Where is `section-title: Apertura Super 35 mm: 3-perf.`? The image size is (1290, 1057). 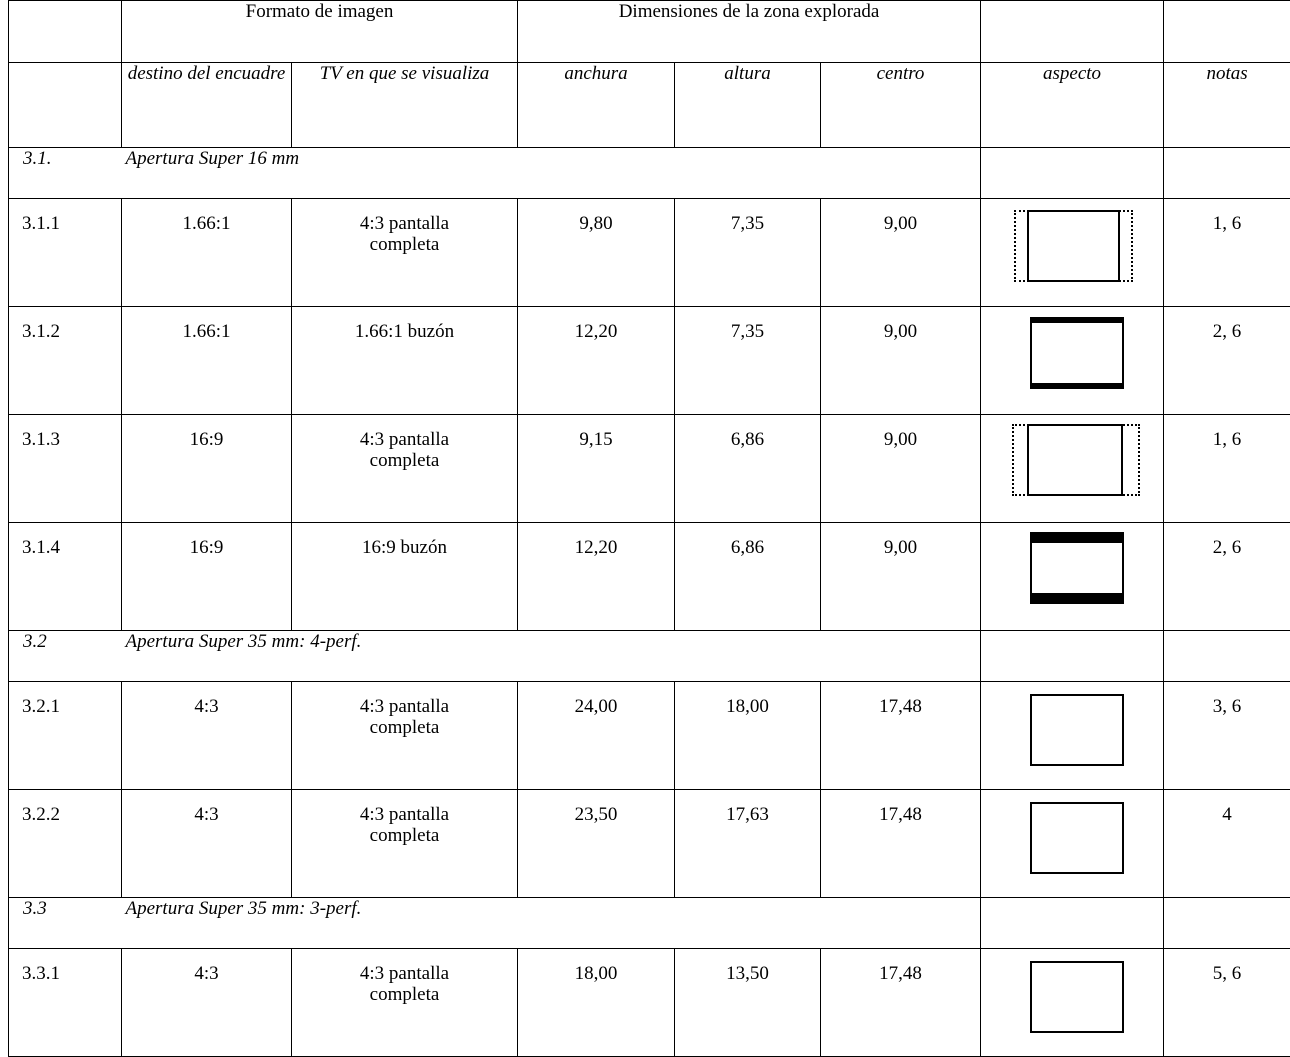
section-title: Apertura Super 35 mm: 3-perf. is located at coordinates (551, 923).